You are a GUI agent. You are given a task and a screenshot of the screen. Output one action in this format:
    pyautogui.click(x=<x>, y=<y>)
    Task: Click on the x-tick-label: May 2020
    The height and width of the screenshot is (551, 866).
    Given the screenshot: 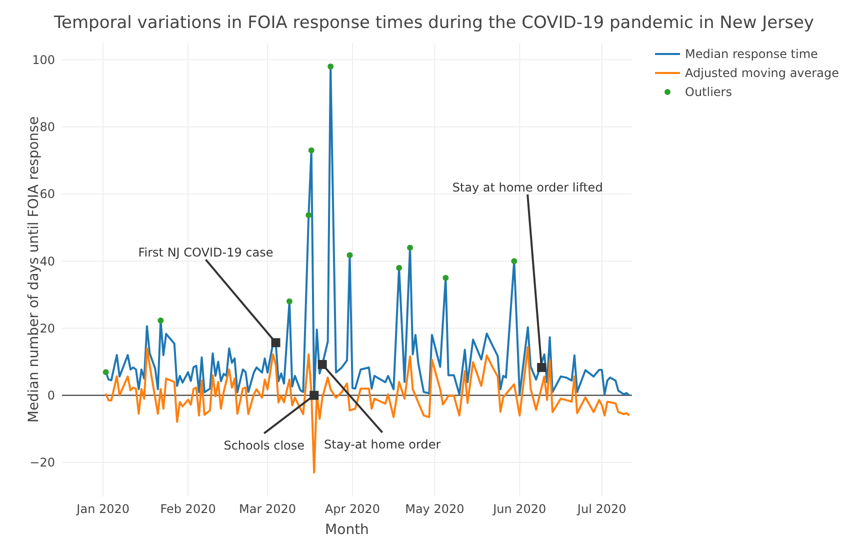 What is the action you would take?
    pyautogui.click(x=434, y=509)
    